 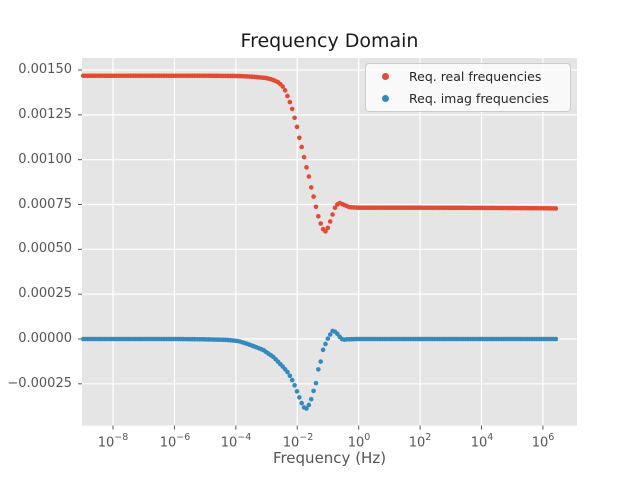 What do you see at coordinates (329, 458) in the screenshot?
I see `x-axis-label: Frequency (Hz)` at bounding box center [329, 458].